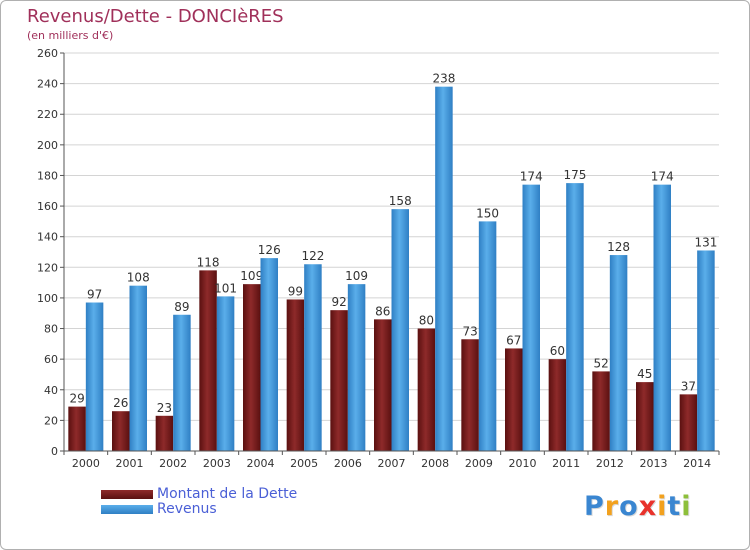 This screenshot has height=550, width=750. I want to click on x-tick-label: 2002, so click(173, 463).